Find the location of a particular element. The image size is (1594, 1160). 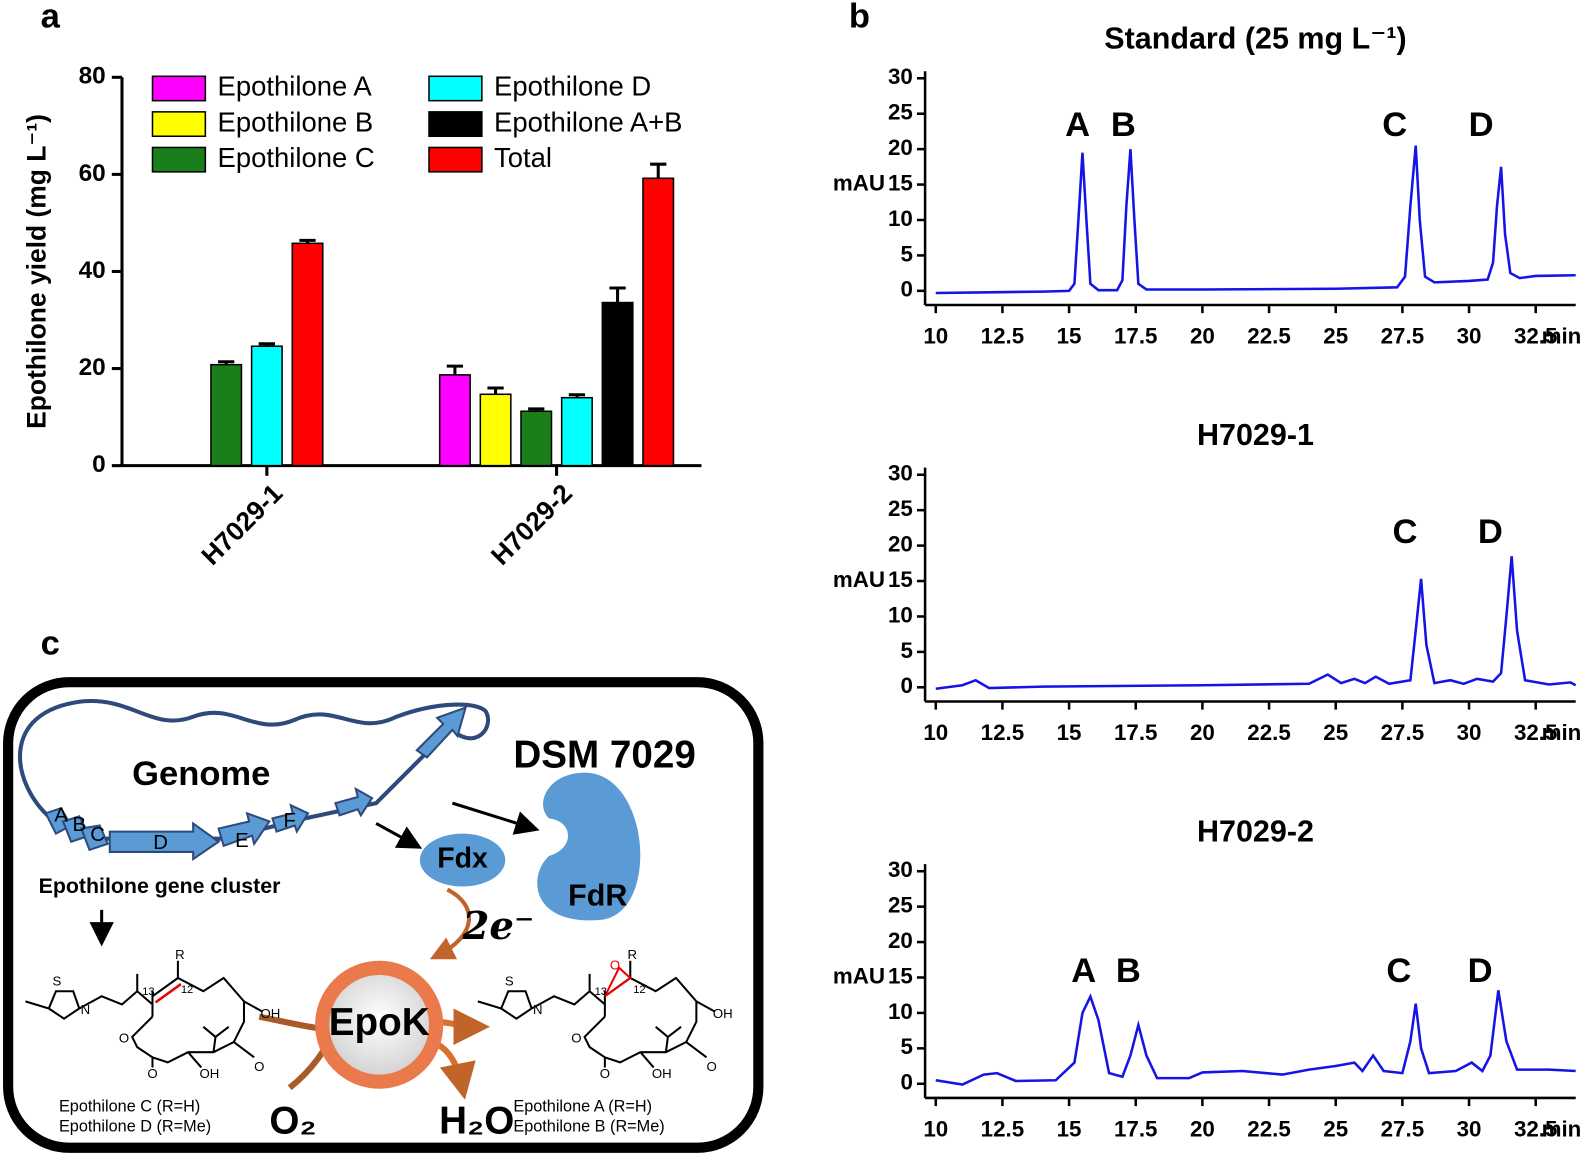

cluster-label: Epothilone gene cluster is located at coordinates (160, 886).